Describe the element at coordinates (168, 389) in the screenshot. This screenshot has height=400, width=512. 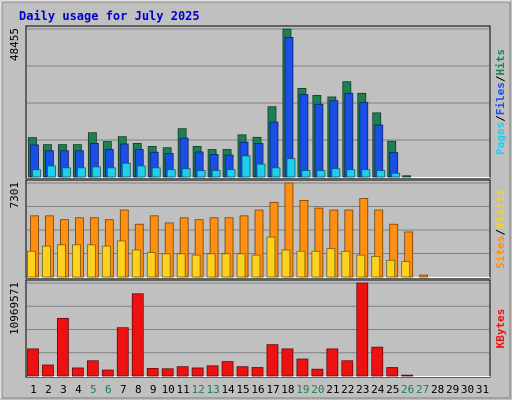
I see `x-tick-label: 10` at that location.